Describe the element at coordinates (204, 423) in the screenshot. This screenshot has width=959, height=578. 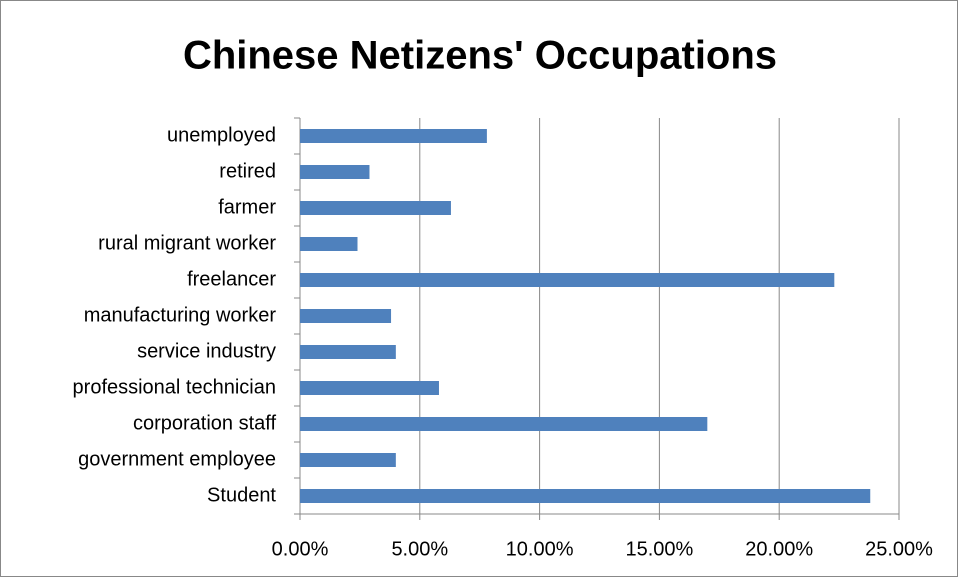
I see `y-tick-label: corporation staff` at that location.